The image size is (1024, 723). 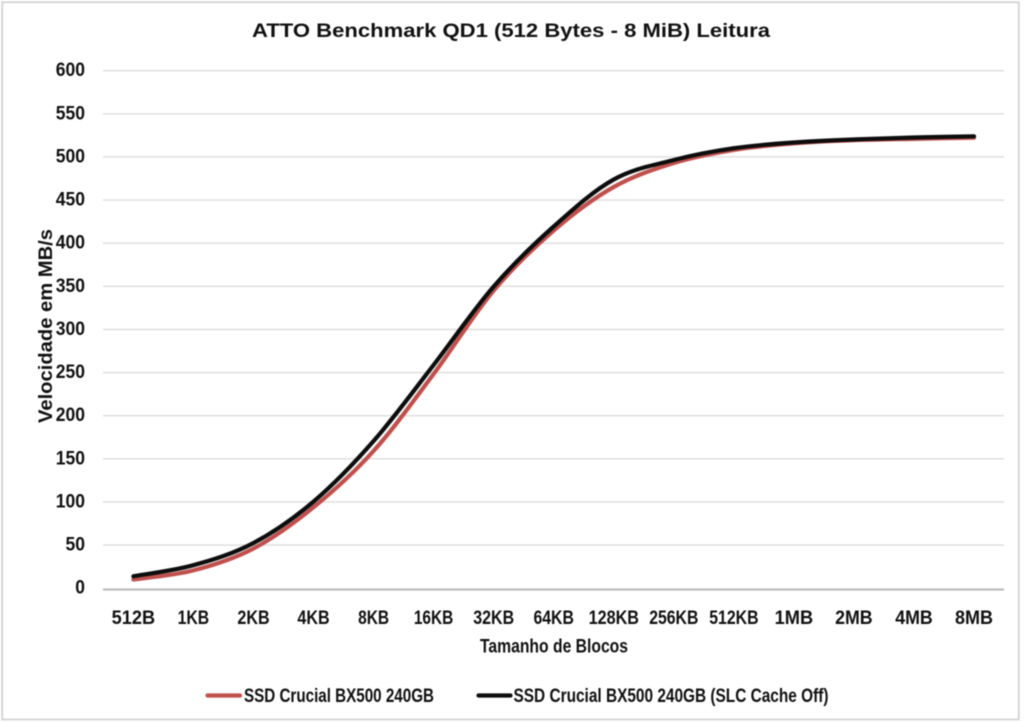 I want to click on svg-text: 200, so click(x=70, y=415).